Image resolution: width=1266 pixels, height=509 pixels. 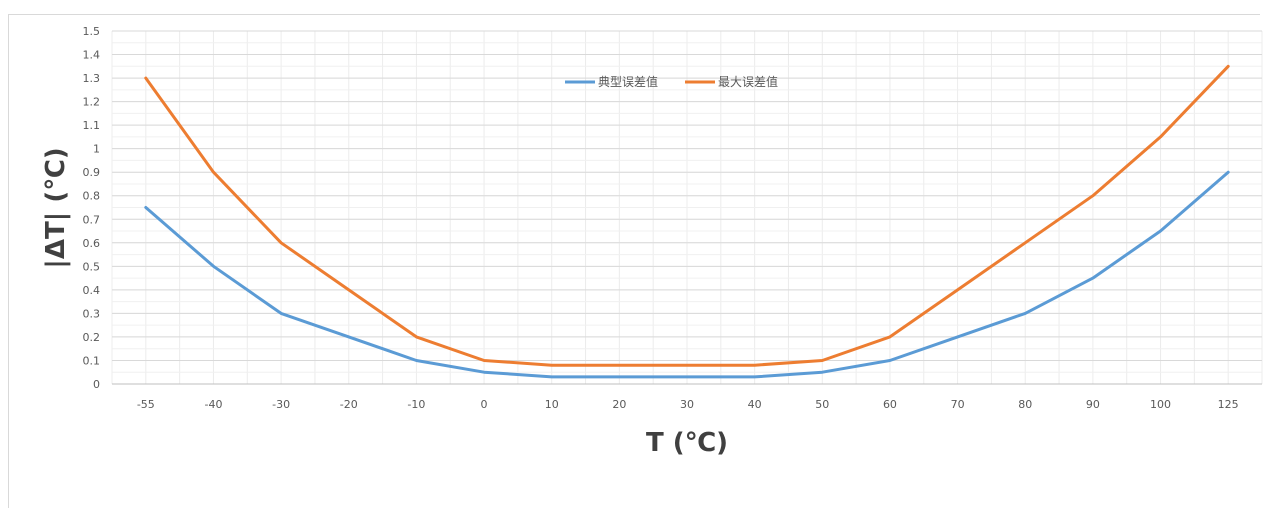 I want to click on x-tick-label: 30, so click(x=687, y=404).